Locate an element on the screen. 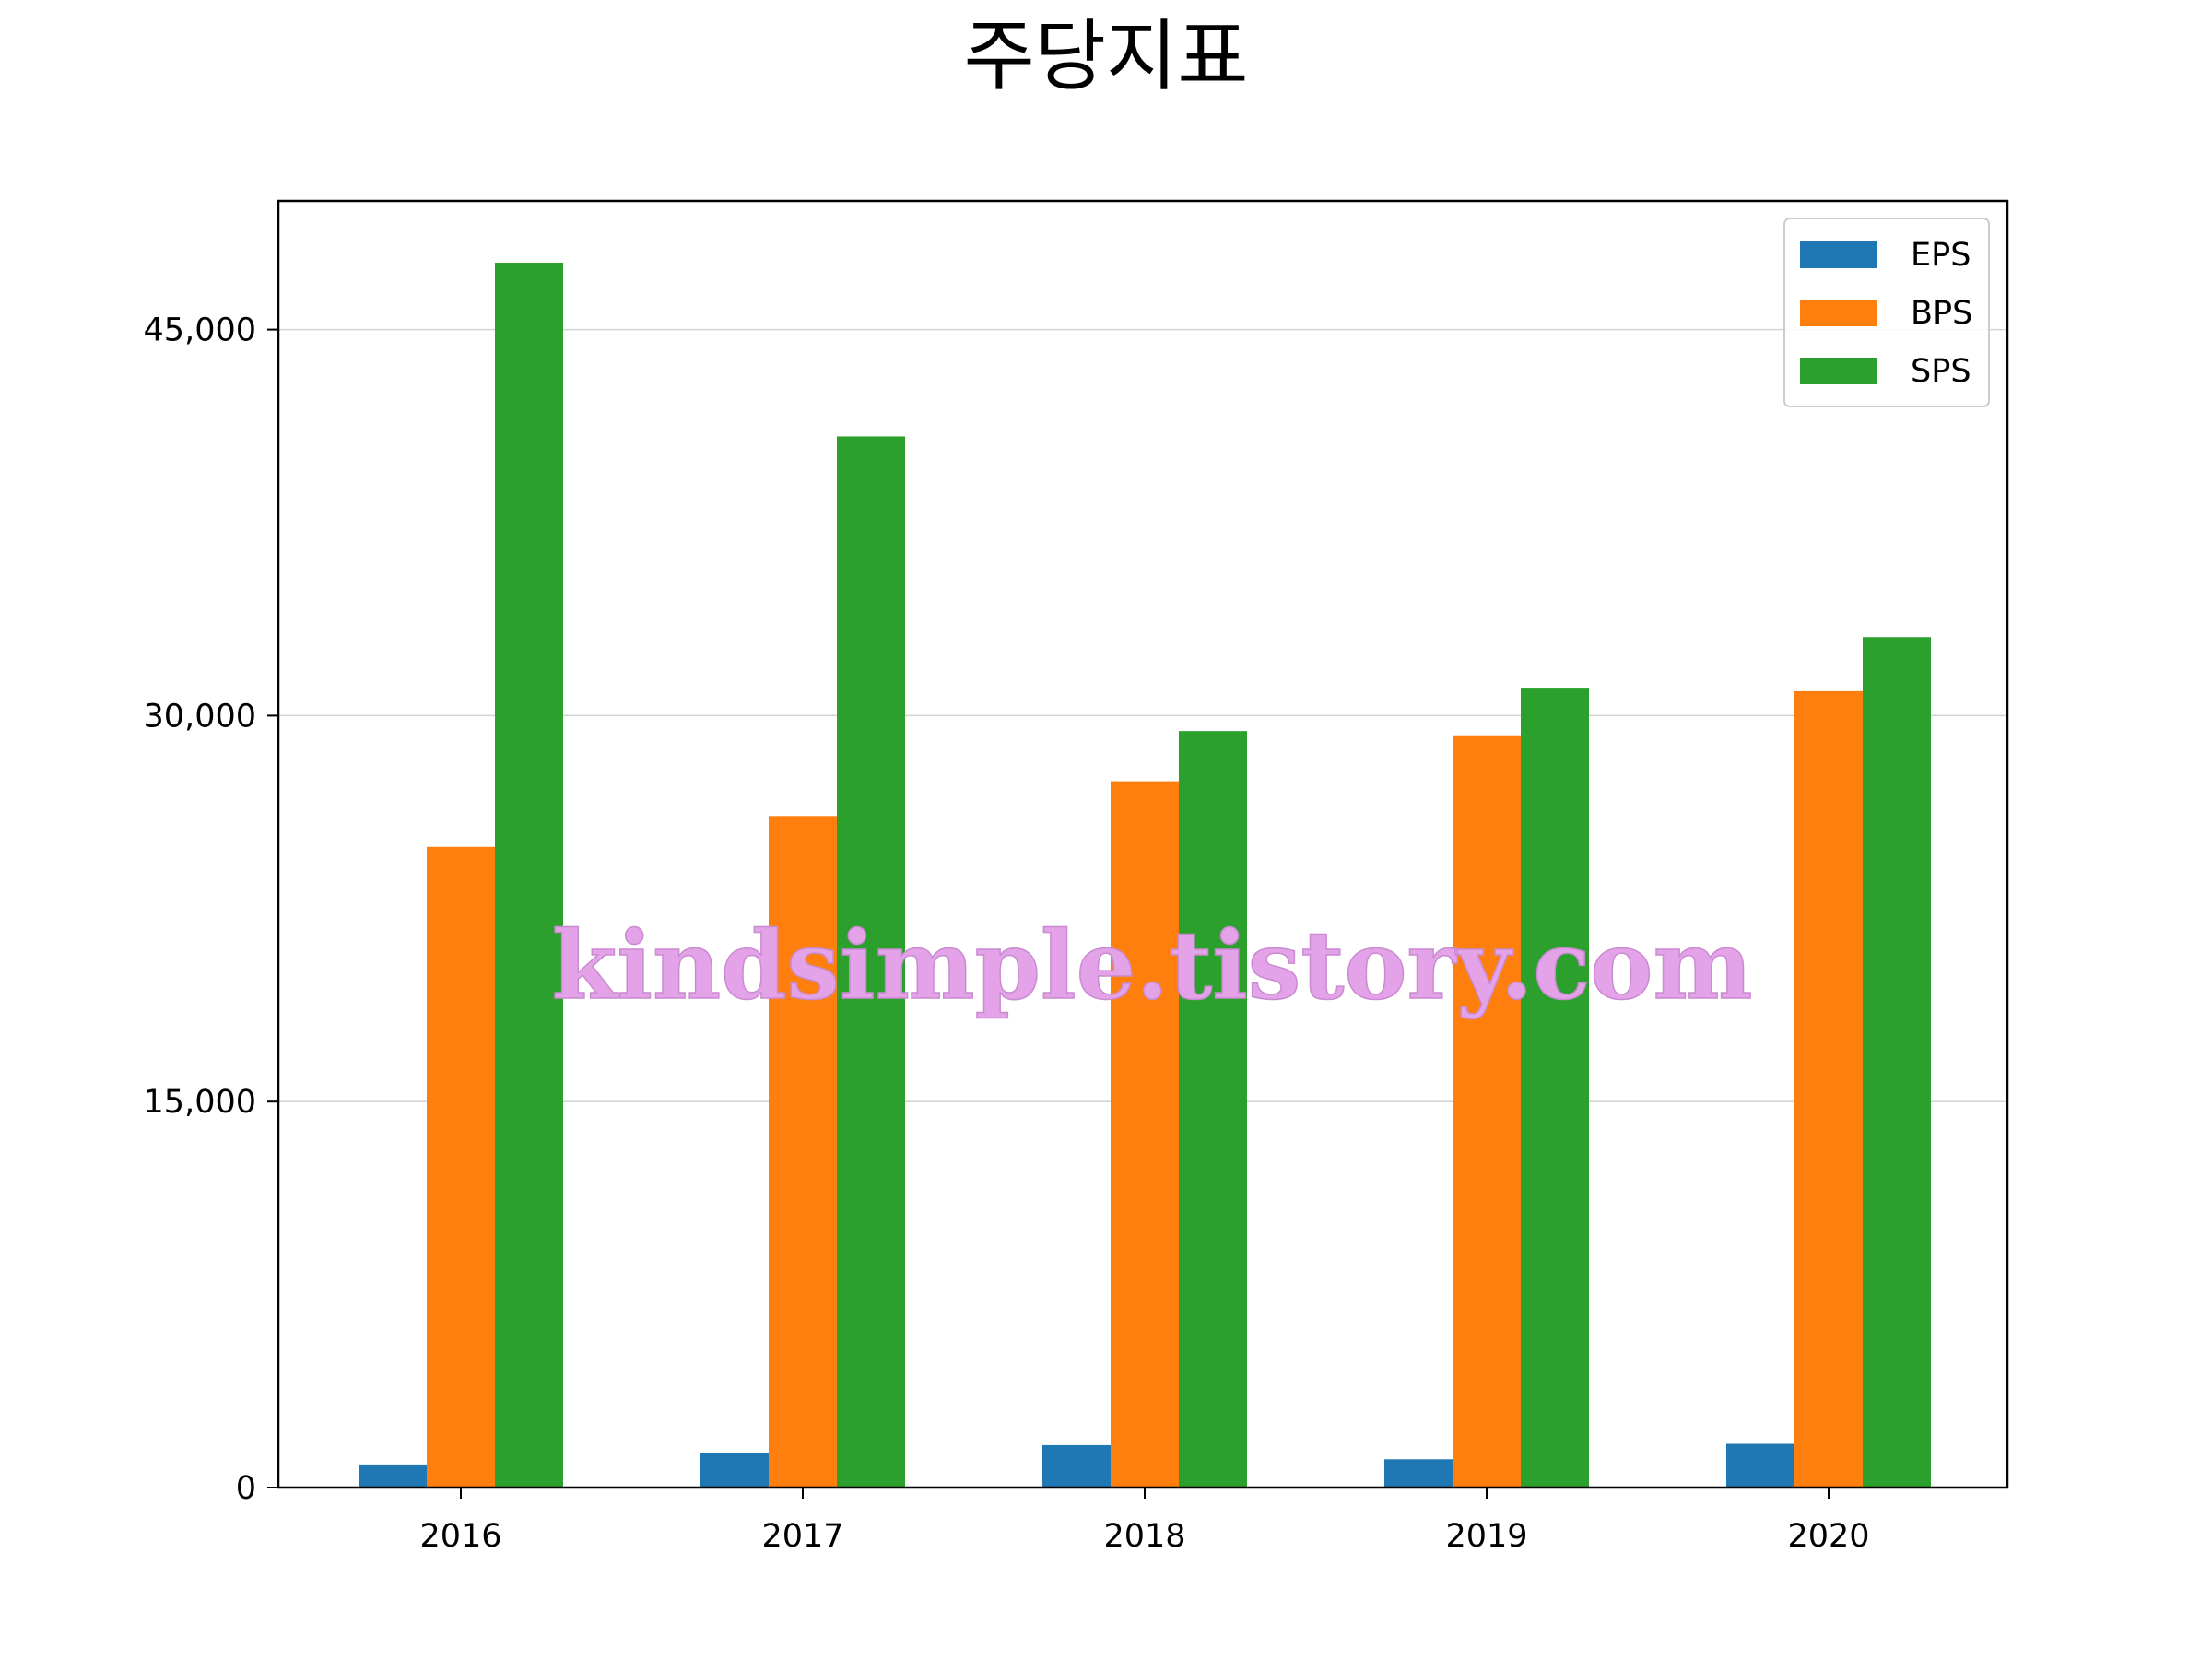 This screenshot has height=1659, width=2212. x-tick-label: 2019 is located at coordinates (1486, 1536).